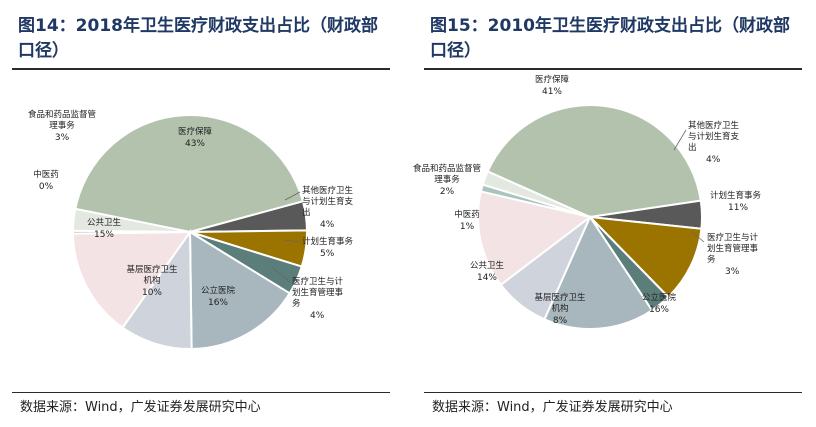 The height and width of the screenshot is (427, 816). I want to click on slice-percent-label: 5%, so click(327, 254).